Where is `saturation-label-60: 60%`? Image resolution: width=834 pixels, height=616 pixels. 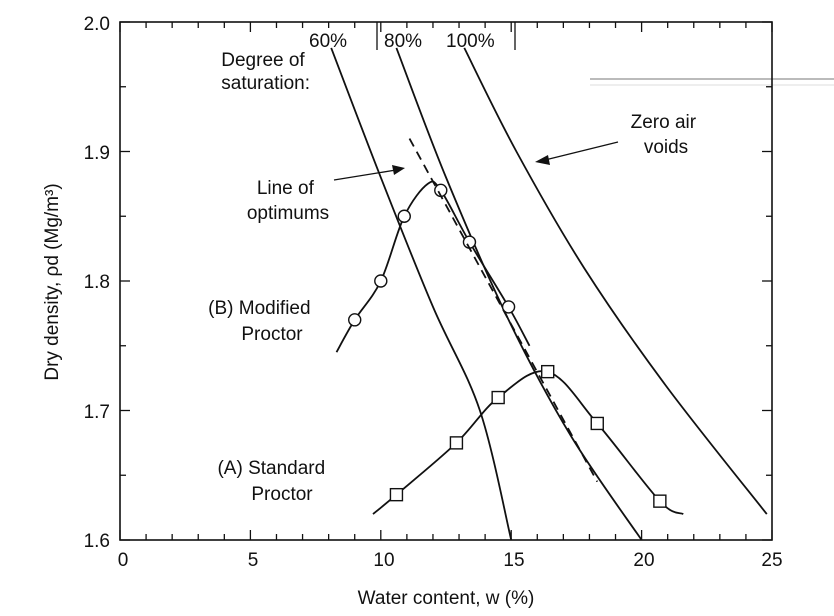 saturation-label-60: 60% is located at coordinates (328, 41).